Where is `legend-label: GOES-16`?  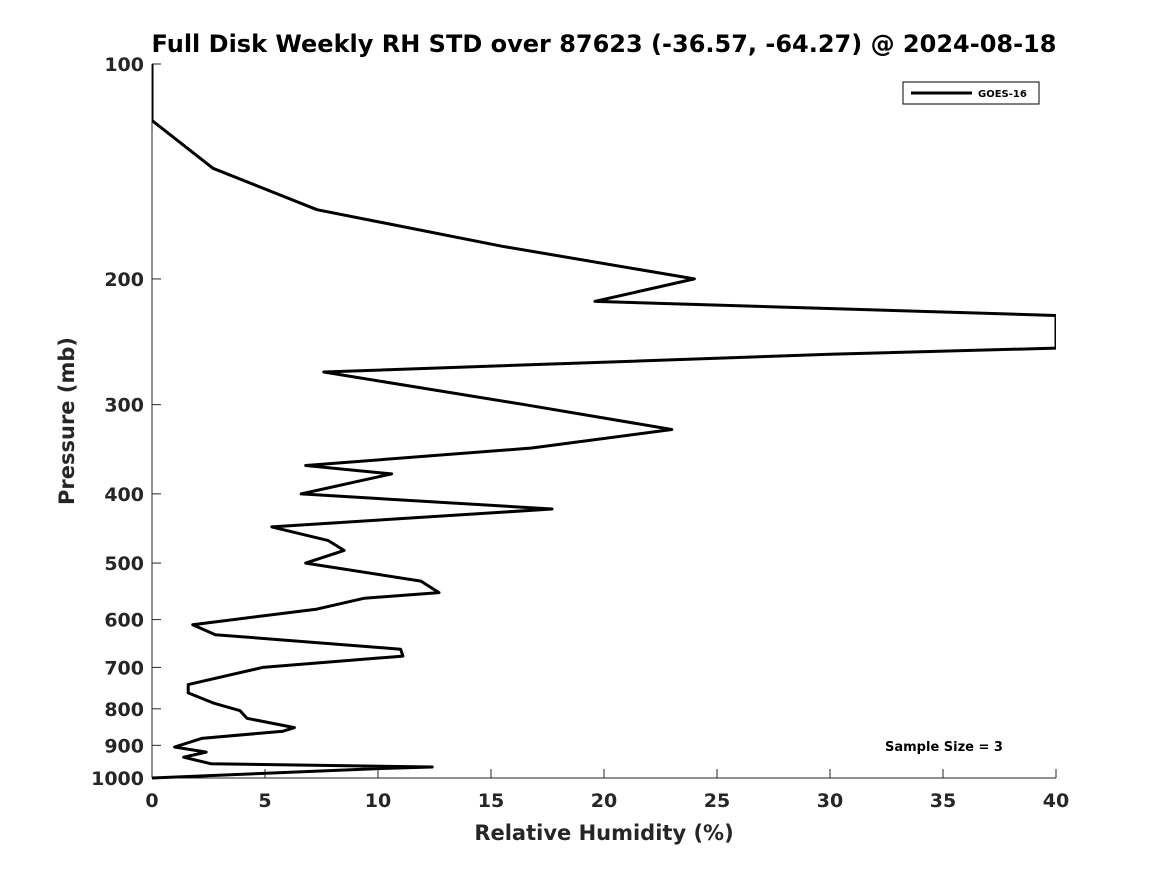 legend-label: GOES-16 is located at coordinates (1002, 94).